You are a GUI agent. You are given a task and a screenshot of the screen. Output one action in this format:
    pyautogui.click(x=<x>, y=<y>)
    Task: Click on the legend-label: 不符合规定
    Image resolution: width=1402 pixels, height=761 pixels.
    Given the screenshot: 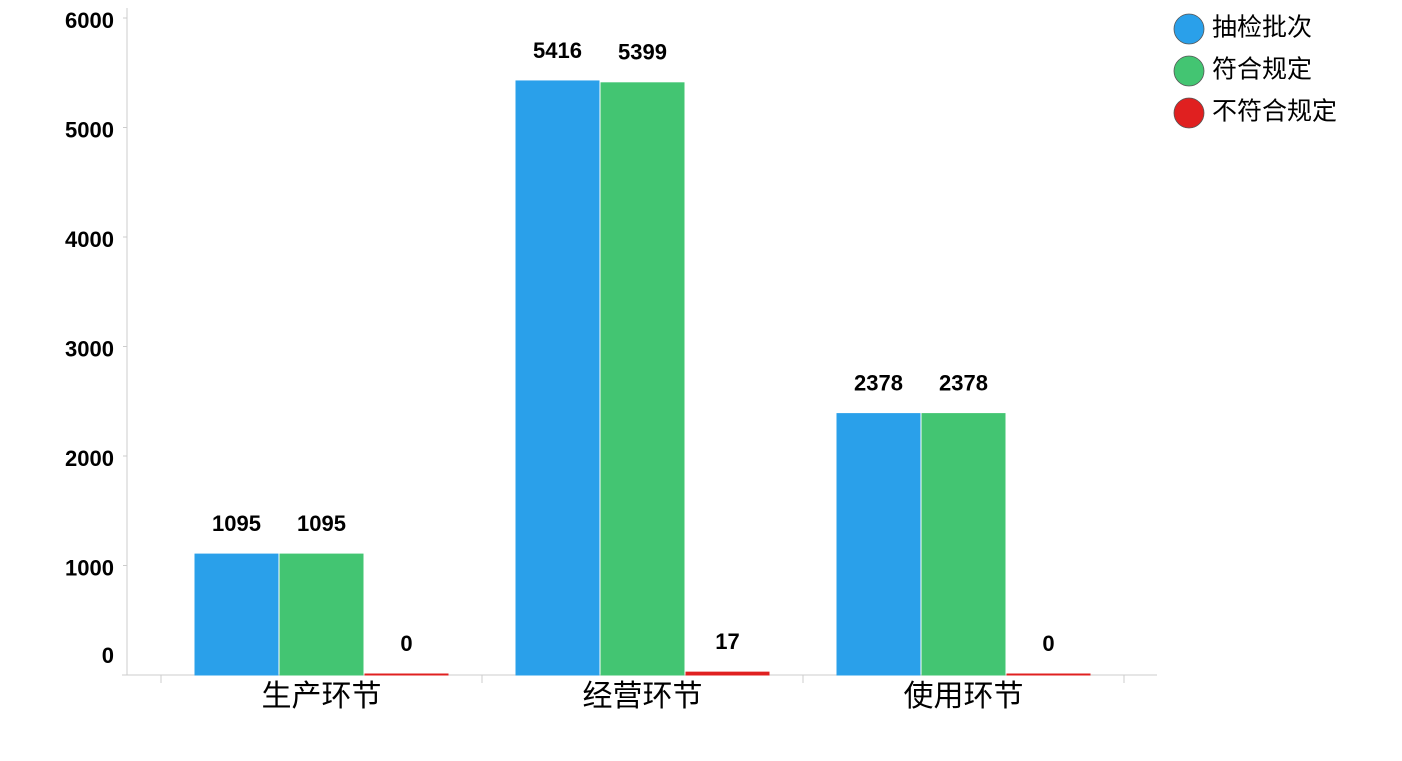 What is the action you would take?
    pyautogui.click(x=1274, y=111)
    